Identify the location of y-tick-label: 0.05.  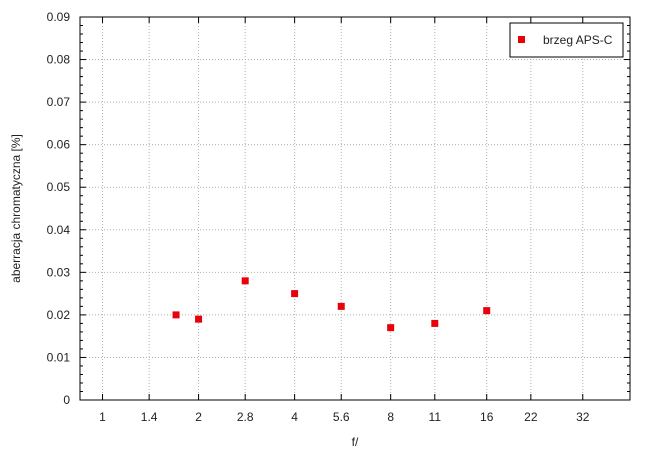
(59, 187).